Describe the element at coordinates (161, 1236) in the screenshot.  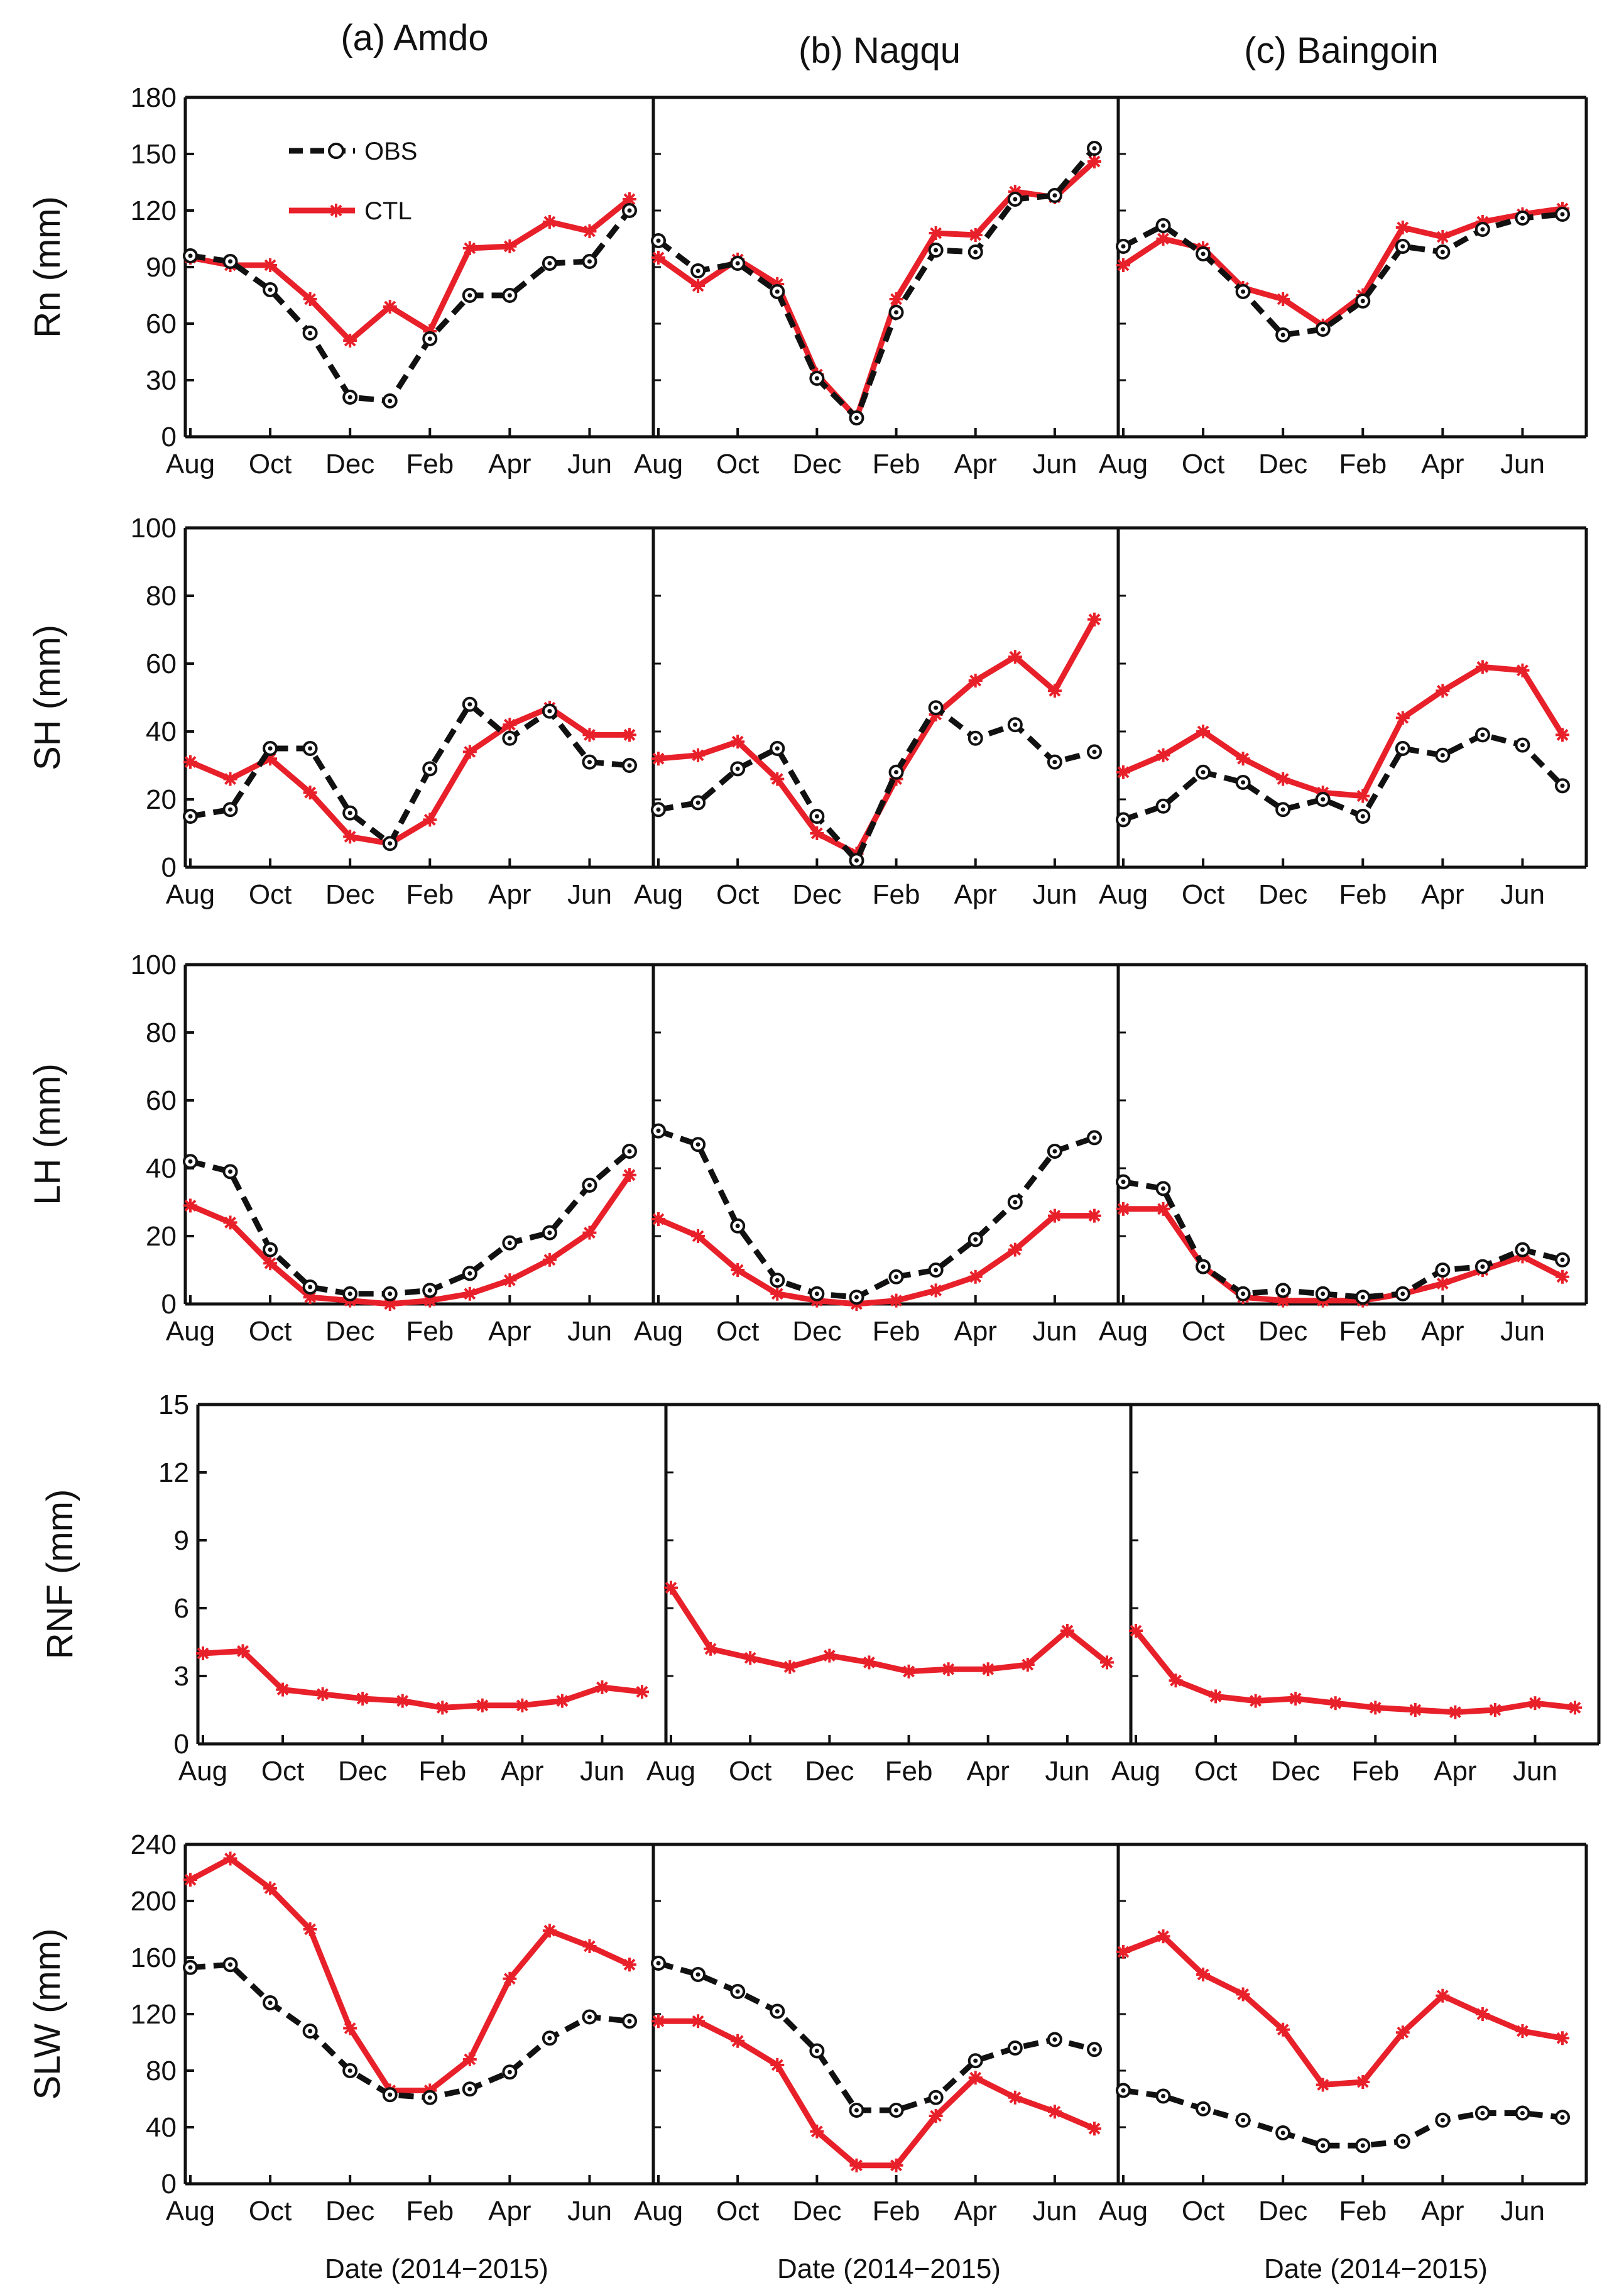
I see `y-tick-label: 20` at that location.